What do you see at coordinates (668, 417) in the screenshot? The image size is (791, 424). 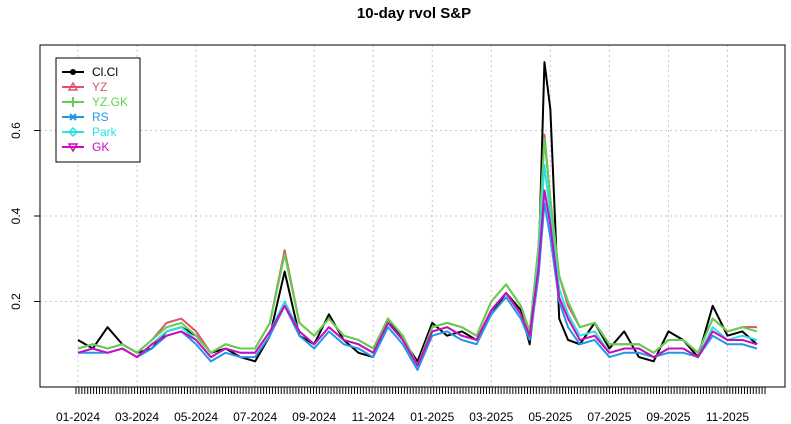 I see `x-tick-label: 09-2025` at bounding box center [668, 417].